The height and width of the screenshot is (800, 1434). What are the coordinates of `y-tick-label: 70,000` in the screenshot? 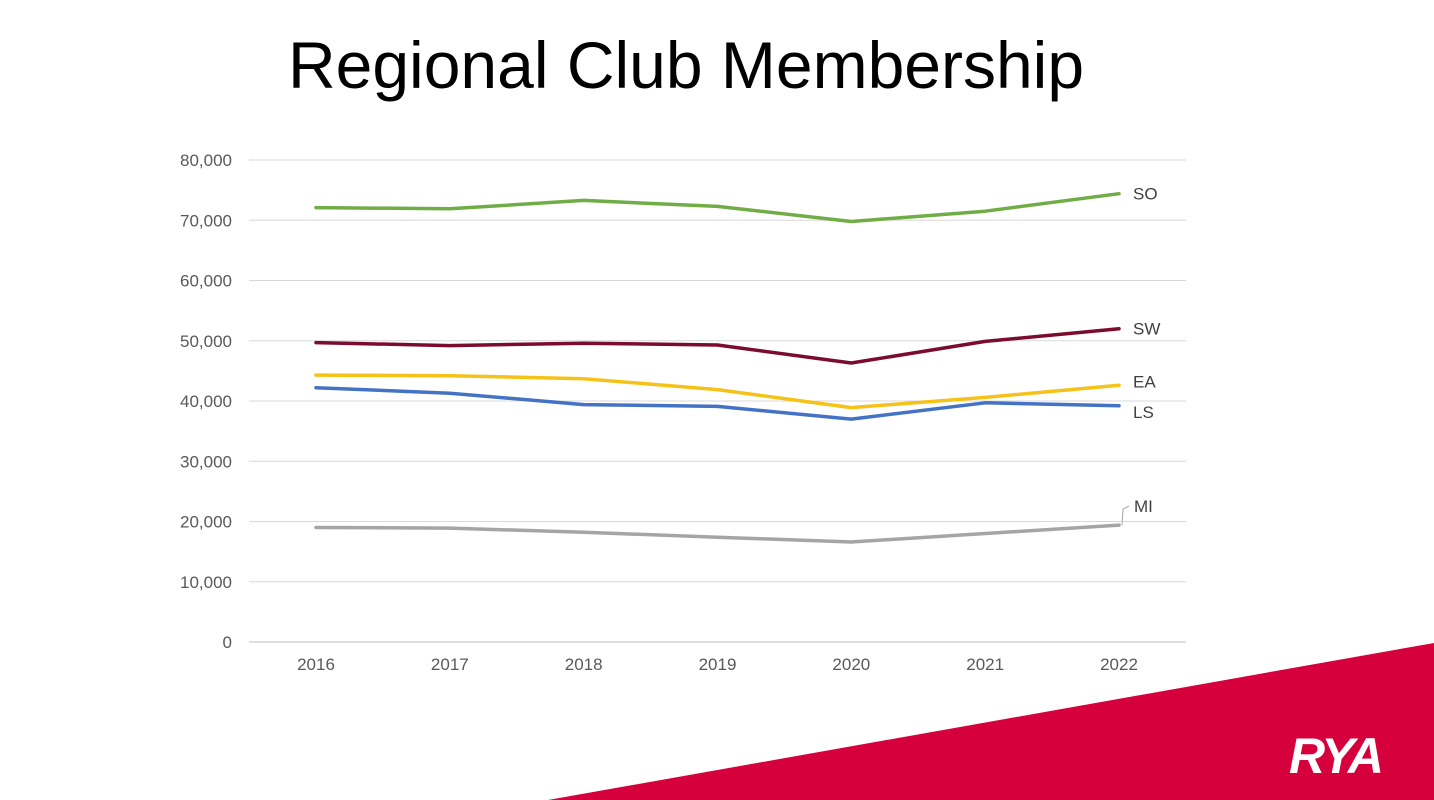 It's located at (206, 220).